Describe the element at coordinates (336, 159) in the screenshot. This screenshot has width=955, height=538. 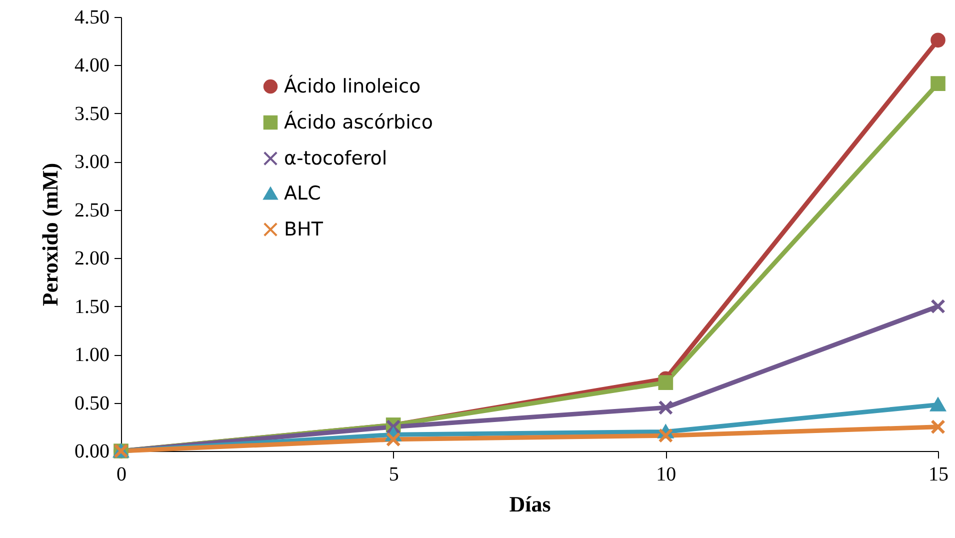
I see `legend-label: α-tocoferol` at that location.